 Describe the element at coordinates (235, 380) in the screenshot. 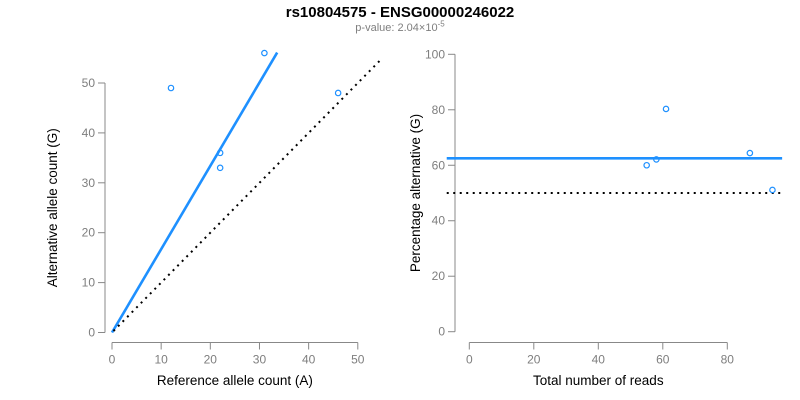

I see `x-axis-title: Reference allele count (A)` at that location.